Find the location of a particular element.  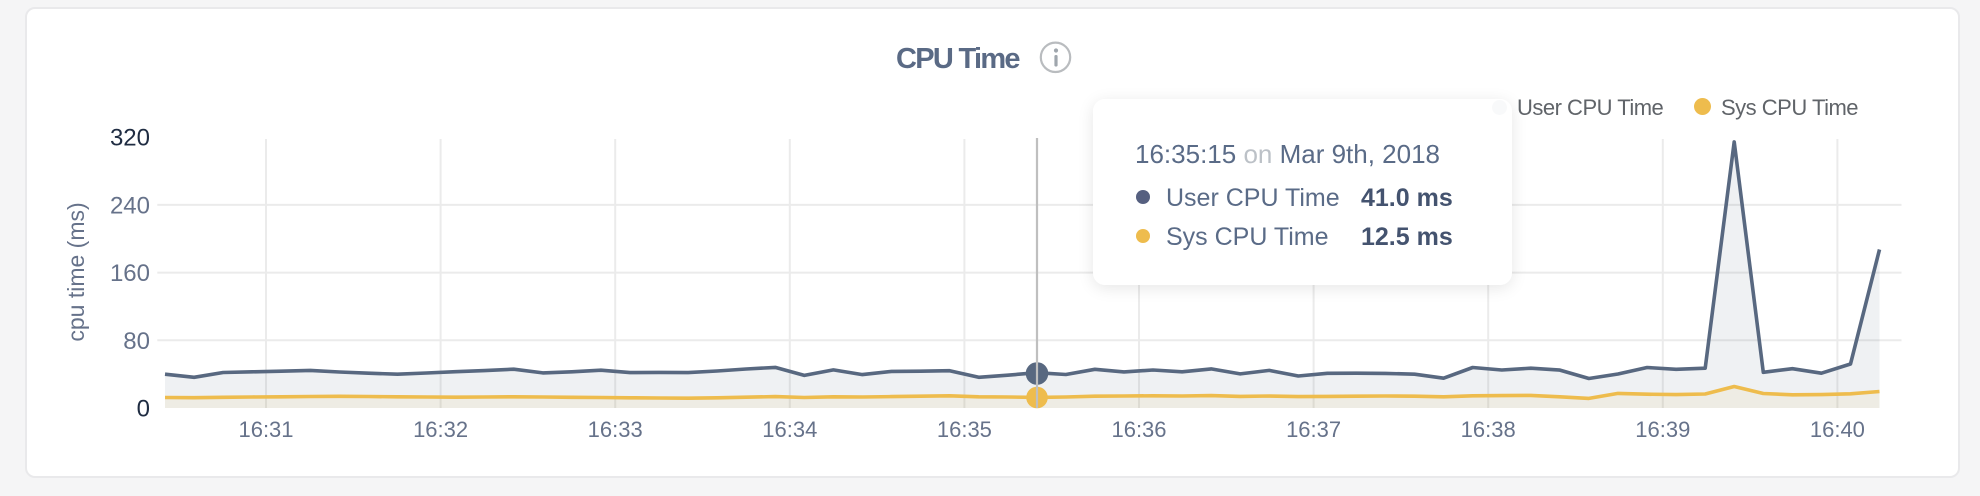

svg-text: 16:35 is located at coordinates (964, 429).